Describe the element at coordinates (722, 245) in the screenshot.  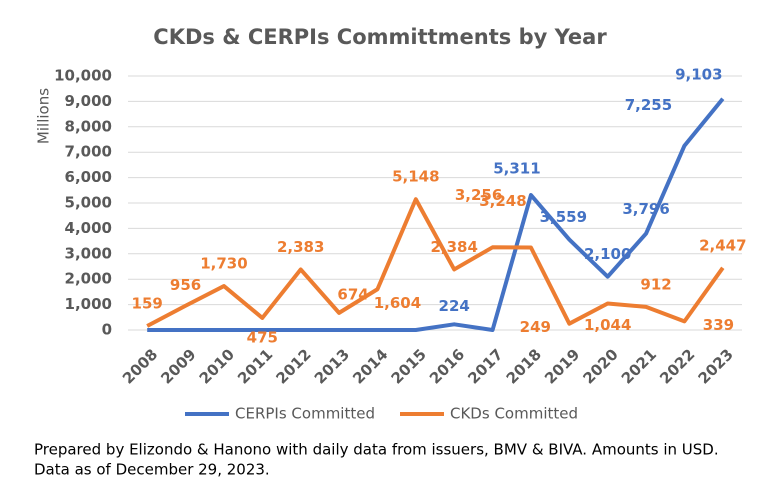
I see `data-label: 2,447` at that location.